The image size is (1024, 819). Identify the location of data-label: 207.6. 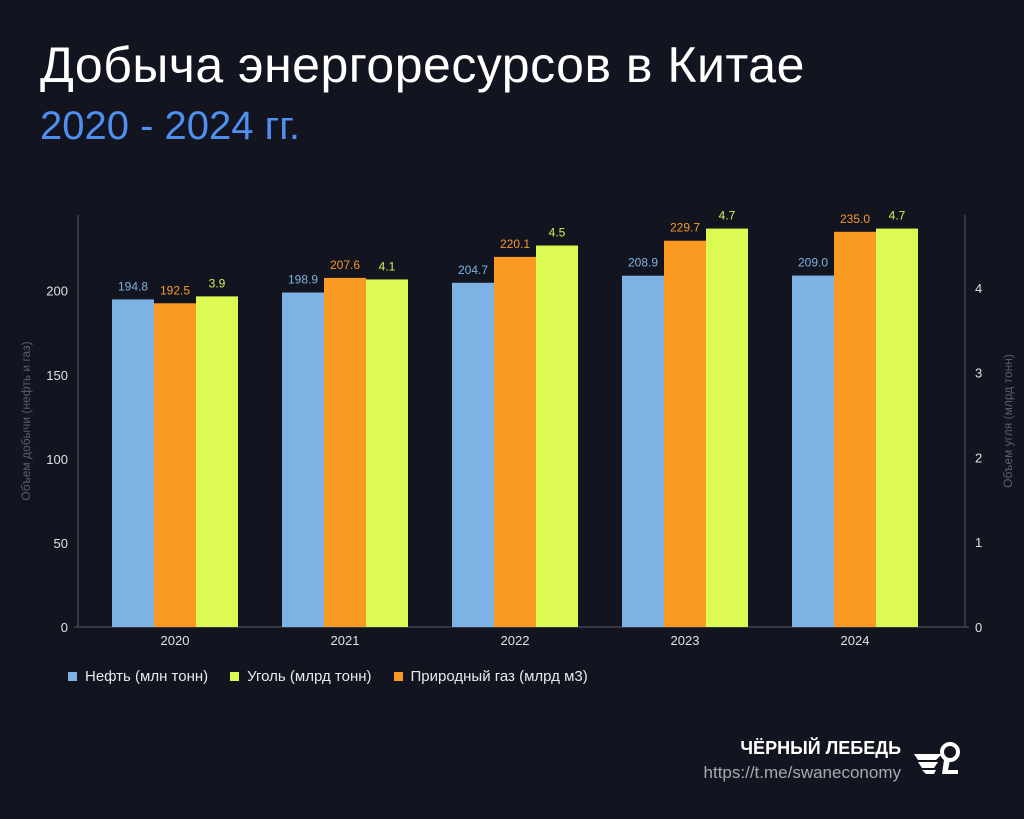
(345, 265).